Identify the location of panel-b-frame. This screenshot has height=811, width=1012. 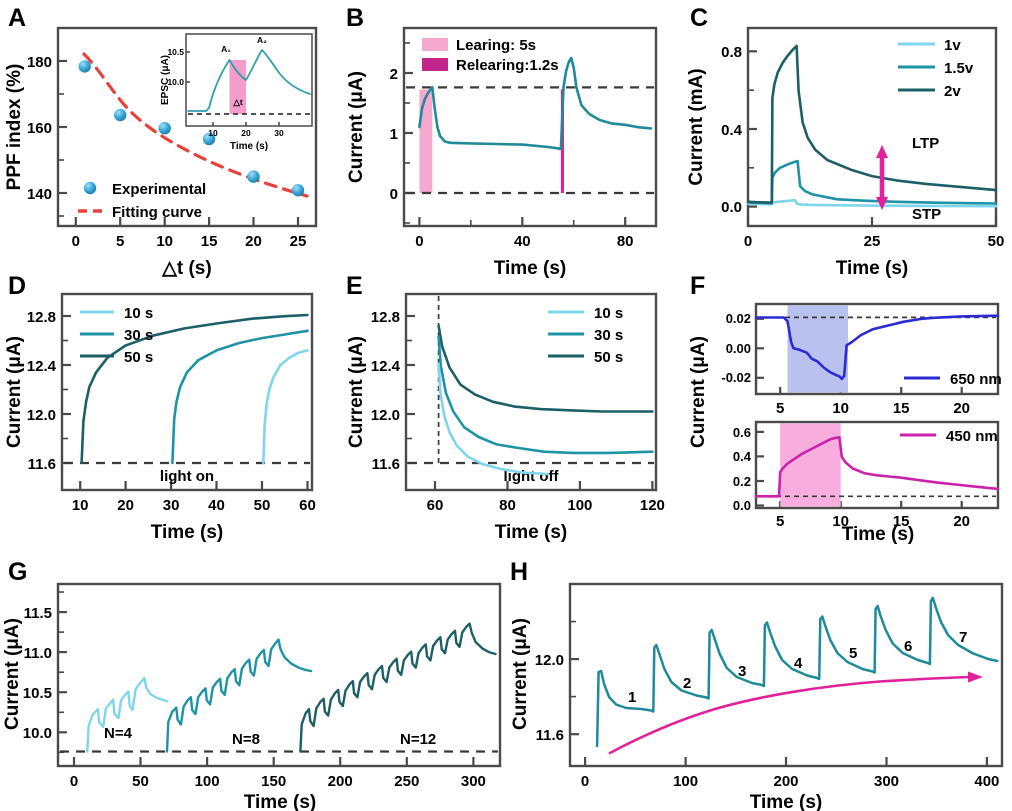
(530, 127).